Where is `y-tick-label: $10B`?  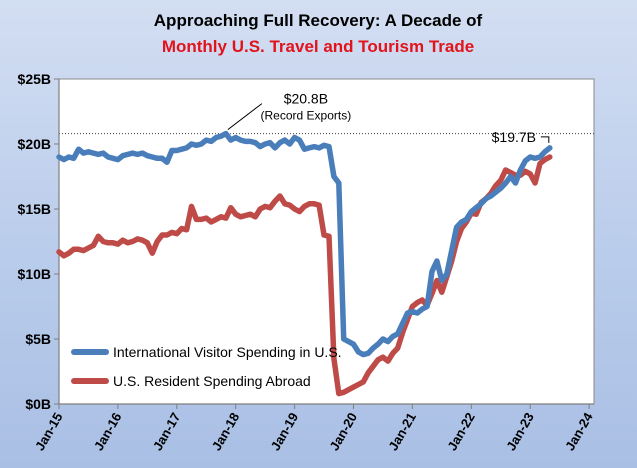 y-tick-label: $10B is located at coordinates (34, 274).